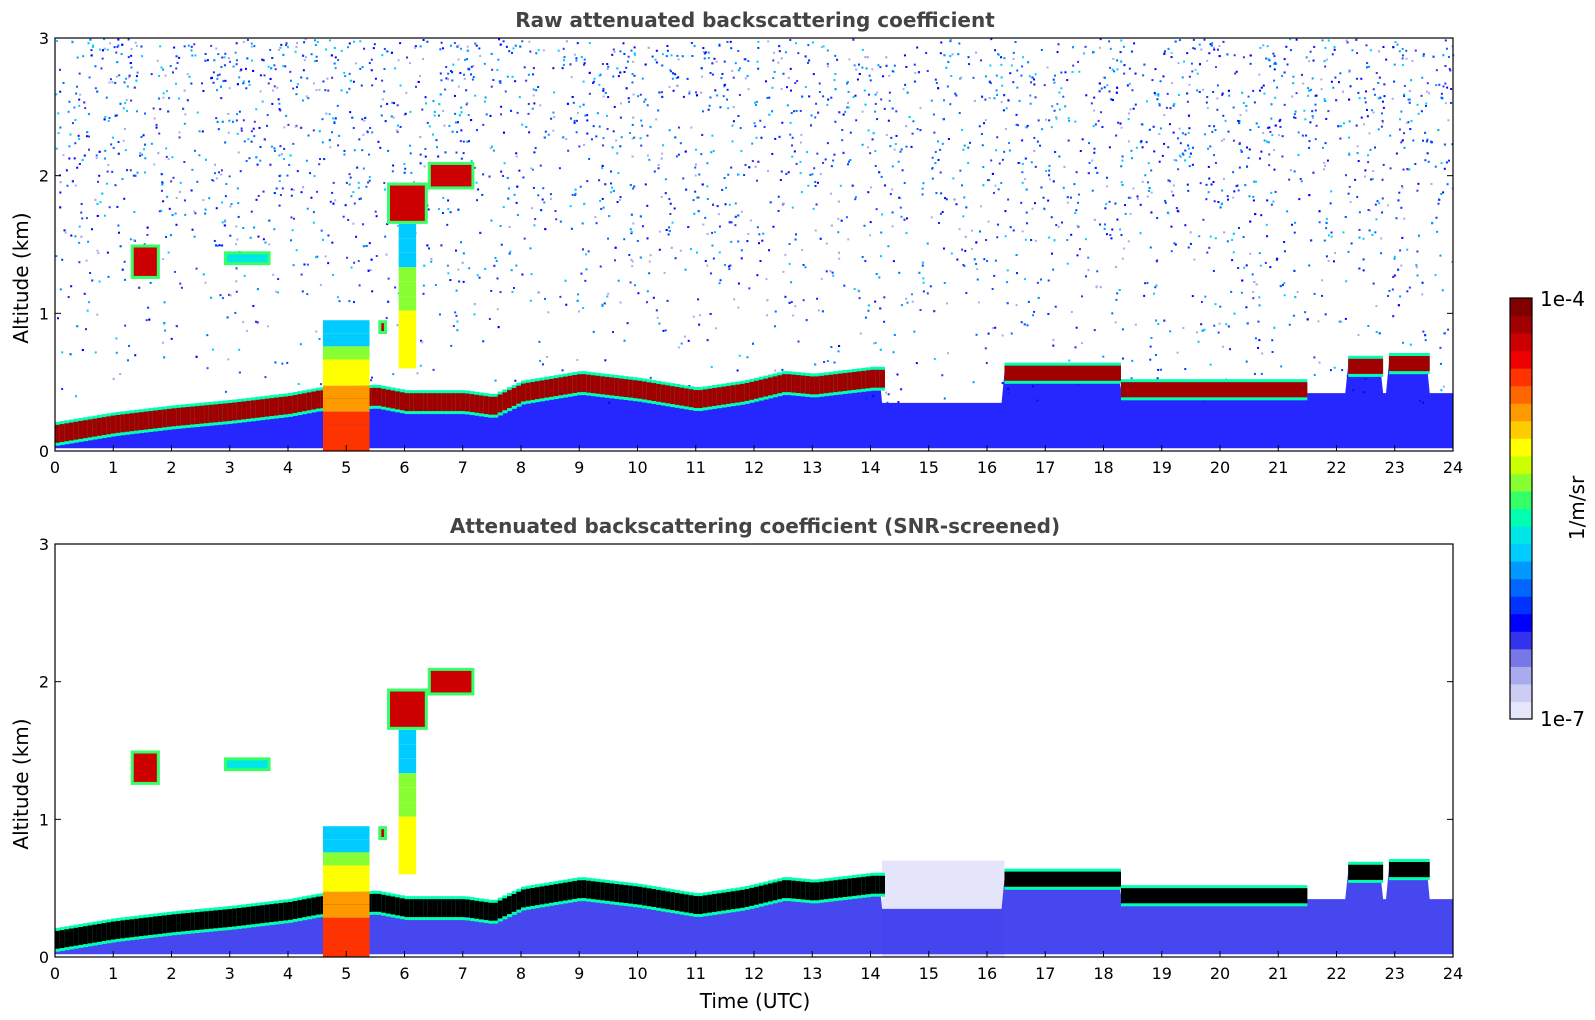  What do you see at coordinates (1162, 973) in the screenshot?
I see `x-tick-label: 19` at bounding box center [1162, 973].